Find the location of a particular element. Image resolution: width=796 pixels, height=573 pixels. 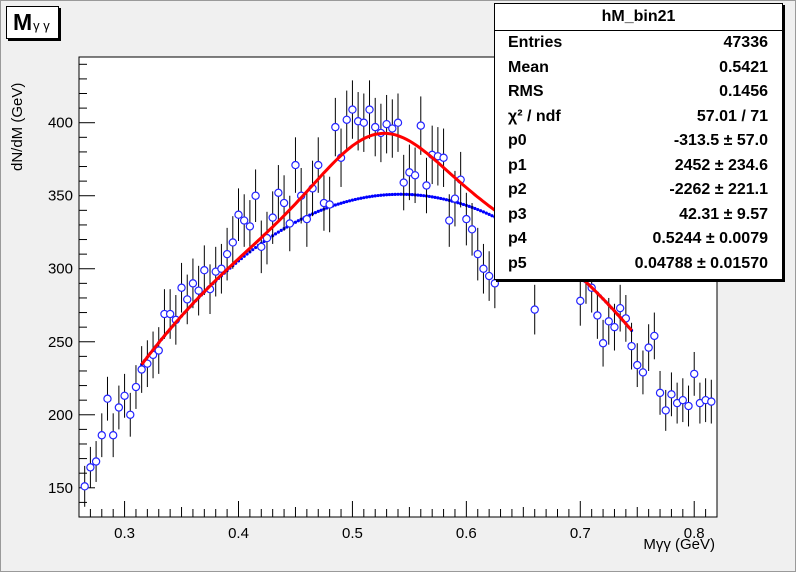

x-tick-label: 0.7 is located at coordinates (580, 533).